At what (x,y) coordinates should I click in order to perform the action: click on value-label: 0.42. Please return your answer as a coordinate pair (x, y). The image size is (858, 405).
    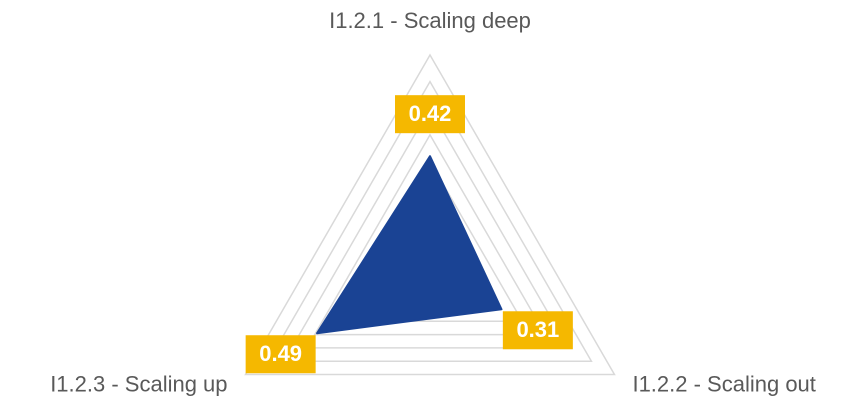
    Looking at the image, I should click on (430, 113).